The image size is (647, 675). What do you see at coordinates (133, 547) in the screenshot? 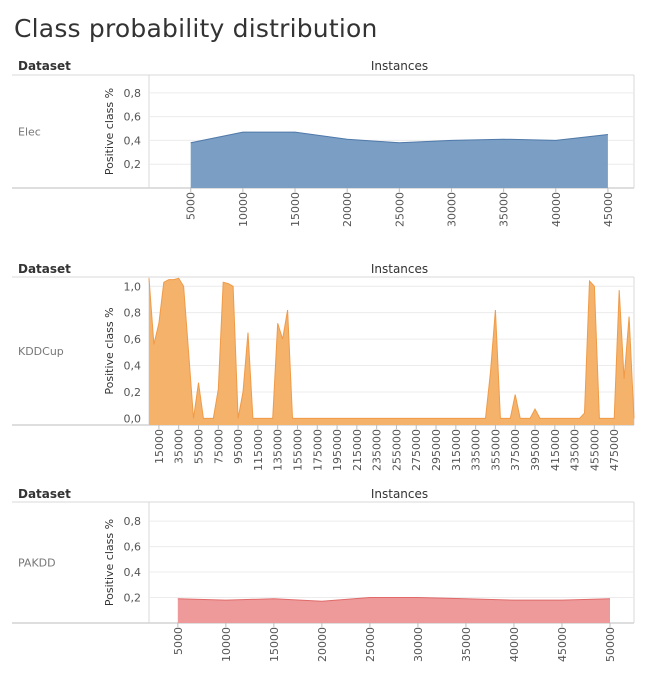
I see `panel-pakdd-ytick-label: 0,6` at bounding box center [133, 547].